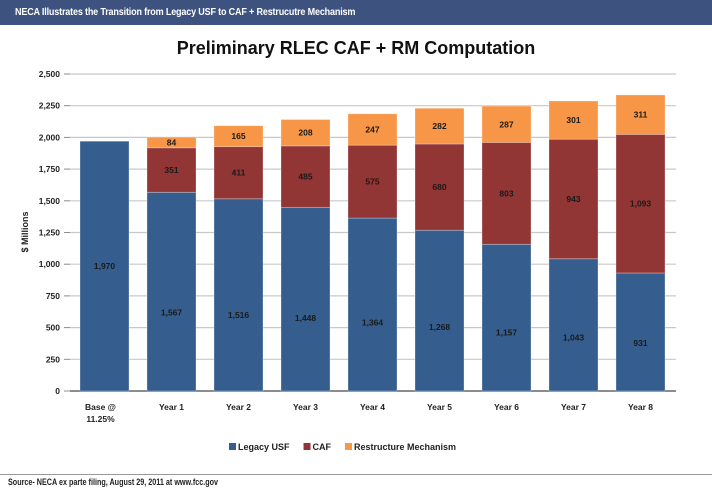 The image size is (712, 492). What do you see at coordinates (57, 391) in the screenshot?
I see `y-tick-label: 0` at bounding box center [57, 391].